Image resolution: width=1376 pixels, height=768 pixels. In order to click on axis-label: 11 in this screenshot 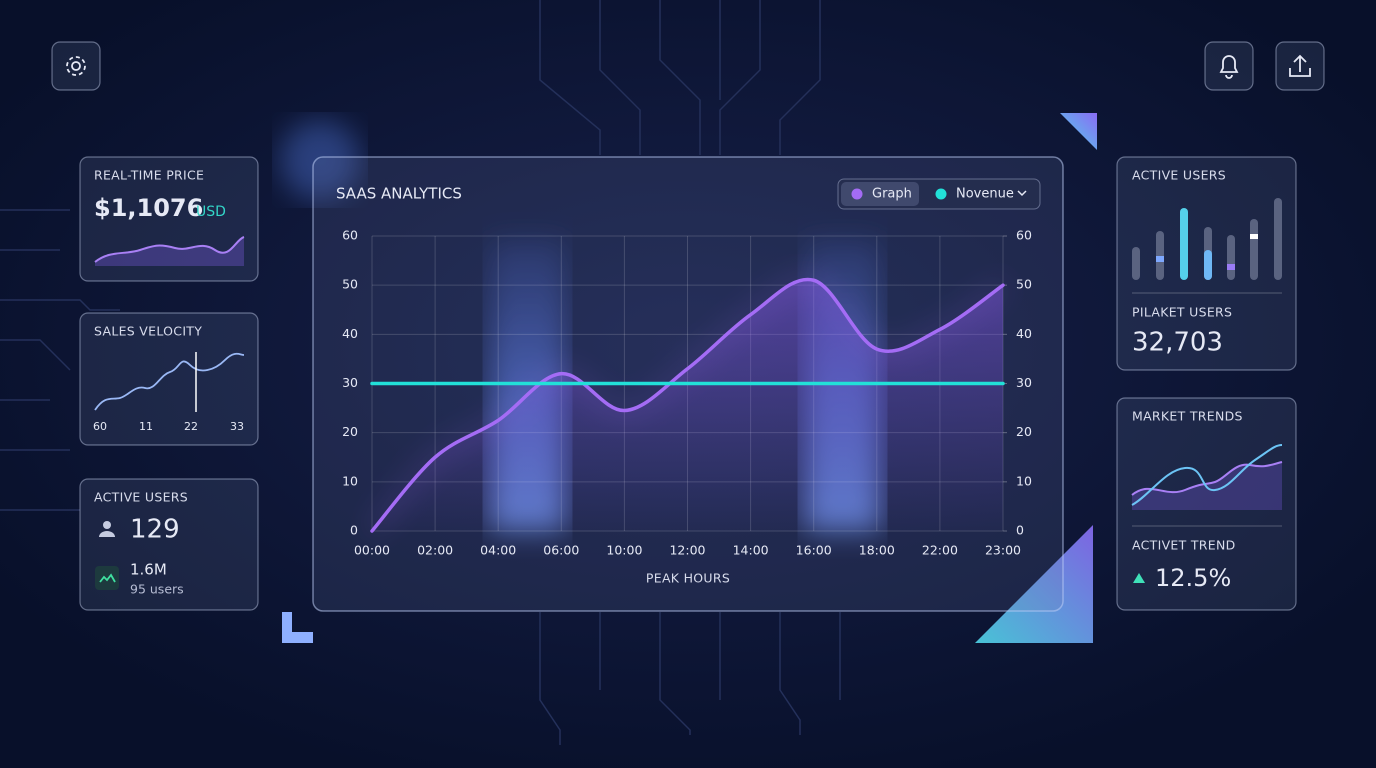, I will do `click(146, 426)`.